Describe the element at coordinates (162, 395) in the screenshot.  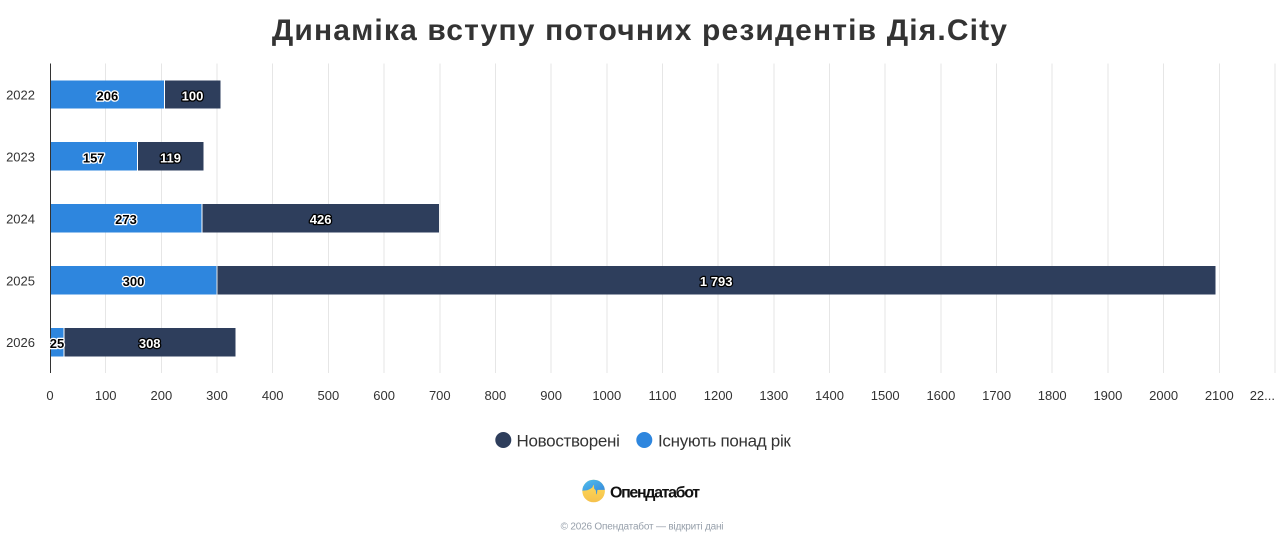
I see `svg-text: 200` at that location.